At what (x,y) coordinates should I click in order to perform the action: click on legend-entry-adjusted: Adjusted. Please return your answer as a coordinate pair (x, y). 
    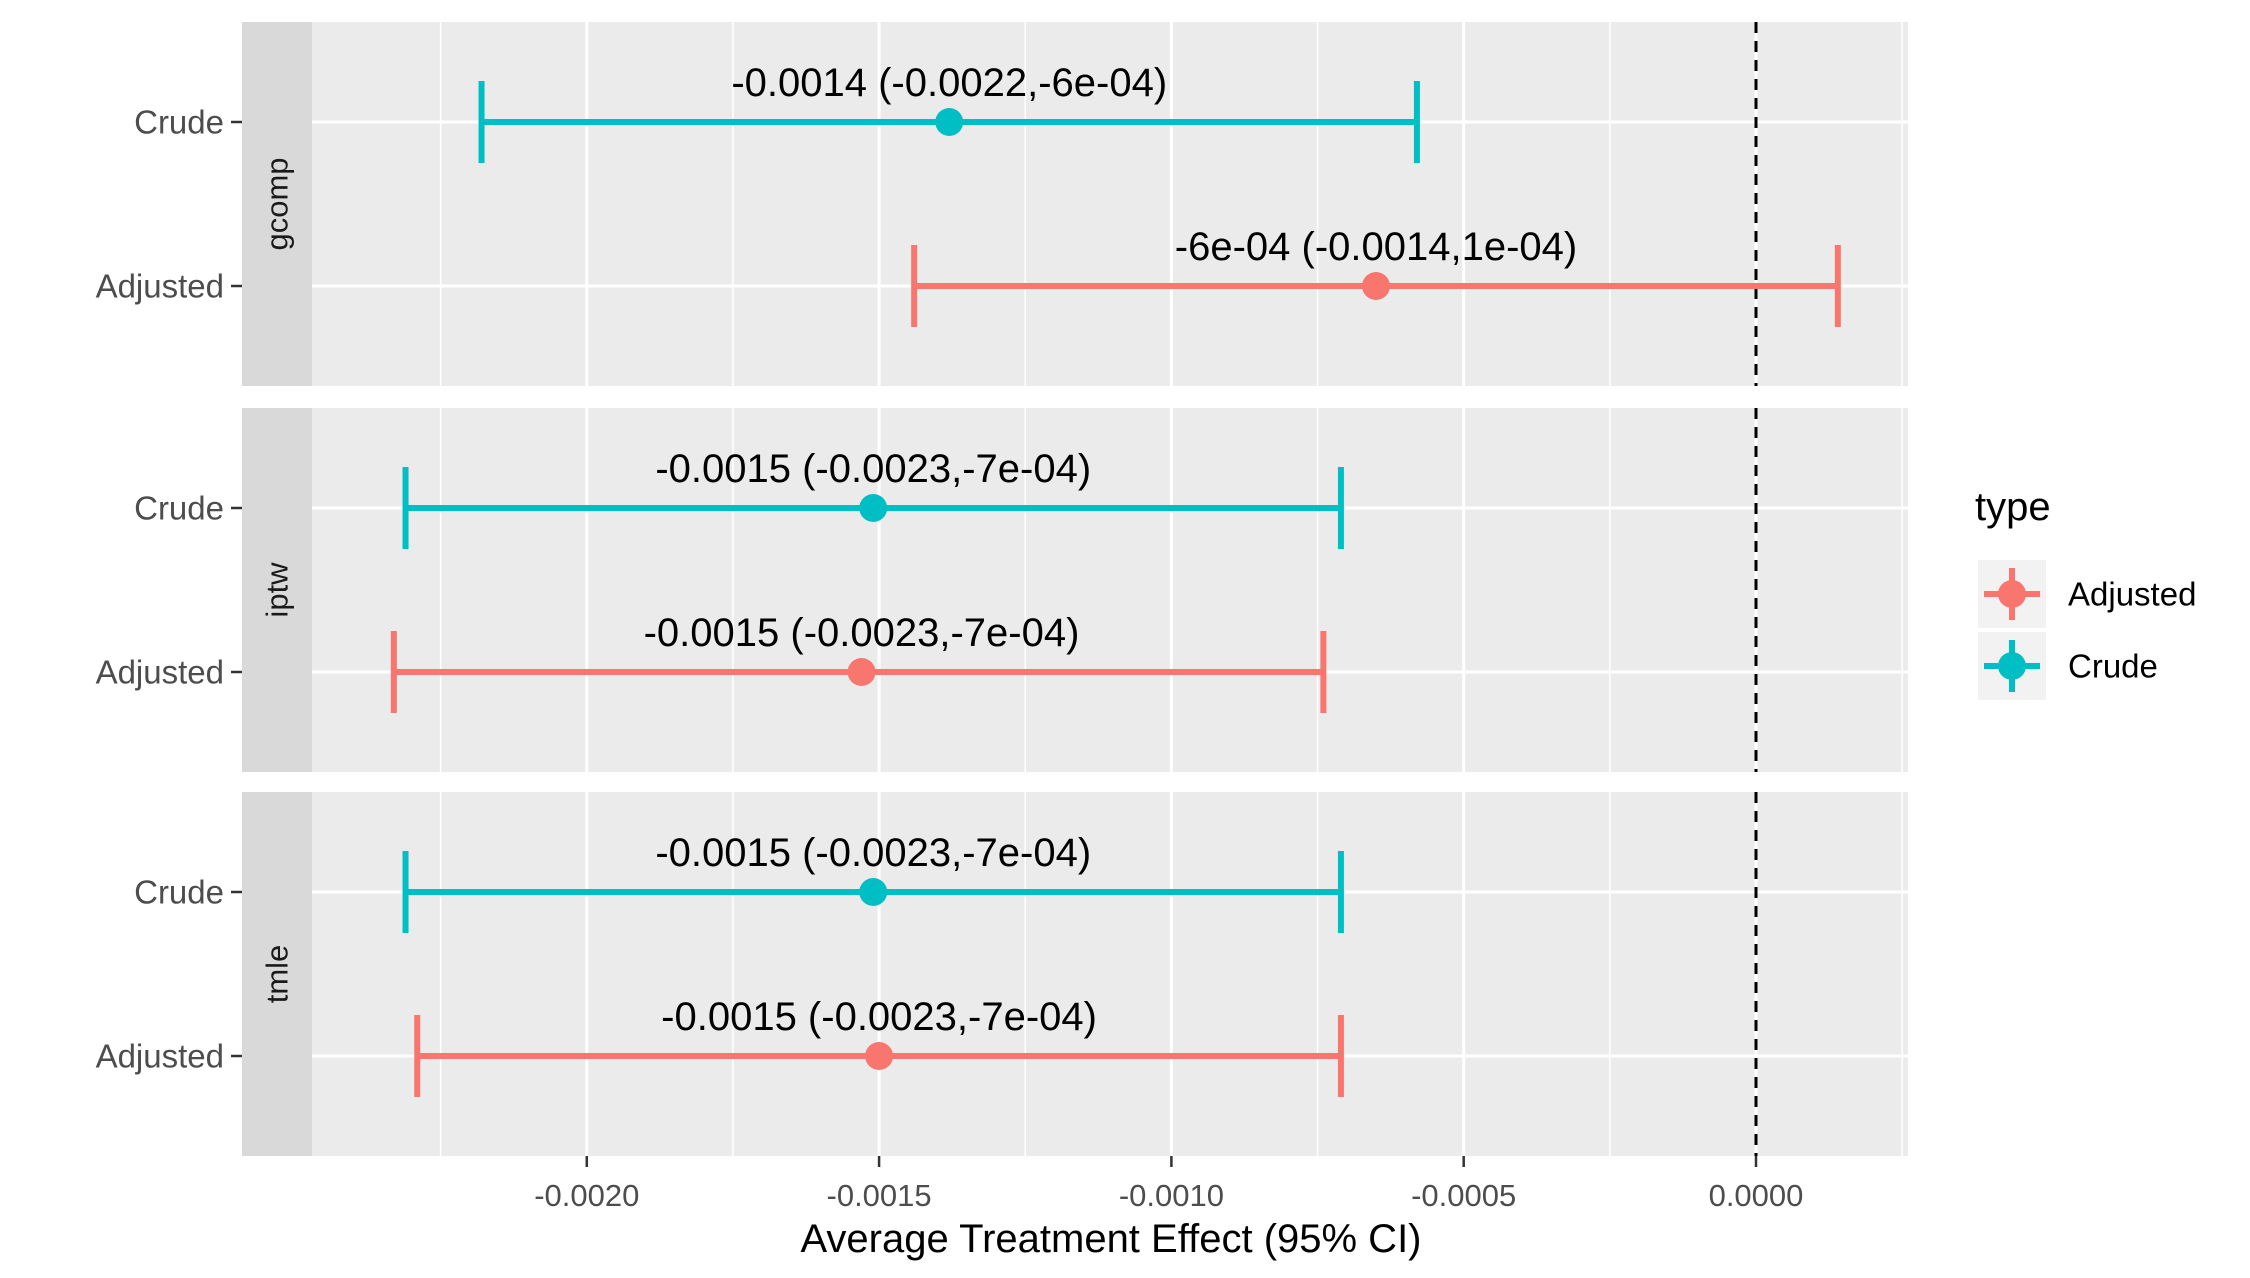
    Looking at the image, I should click on (2087, 594).